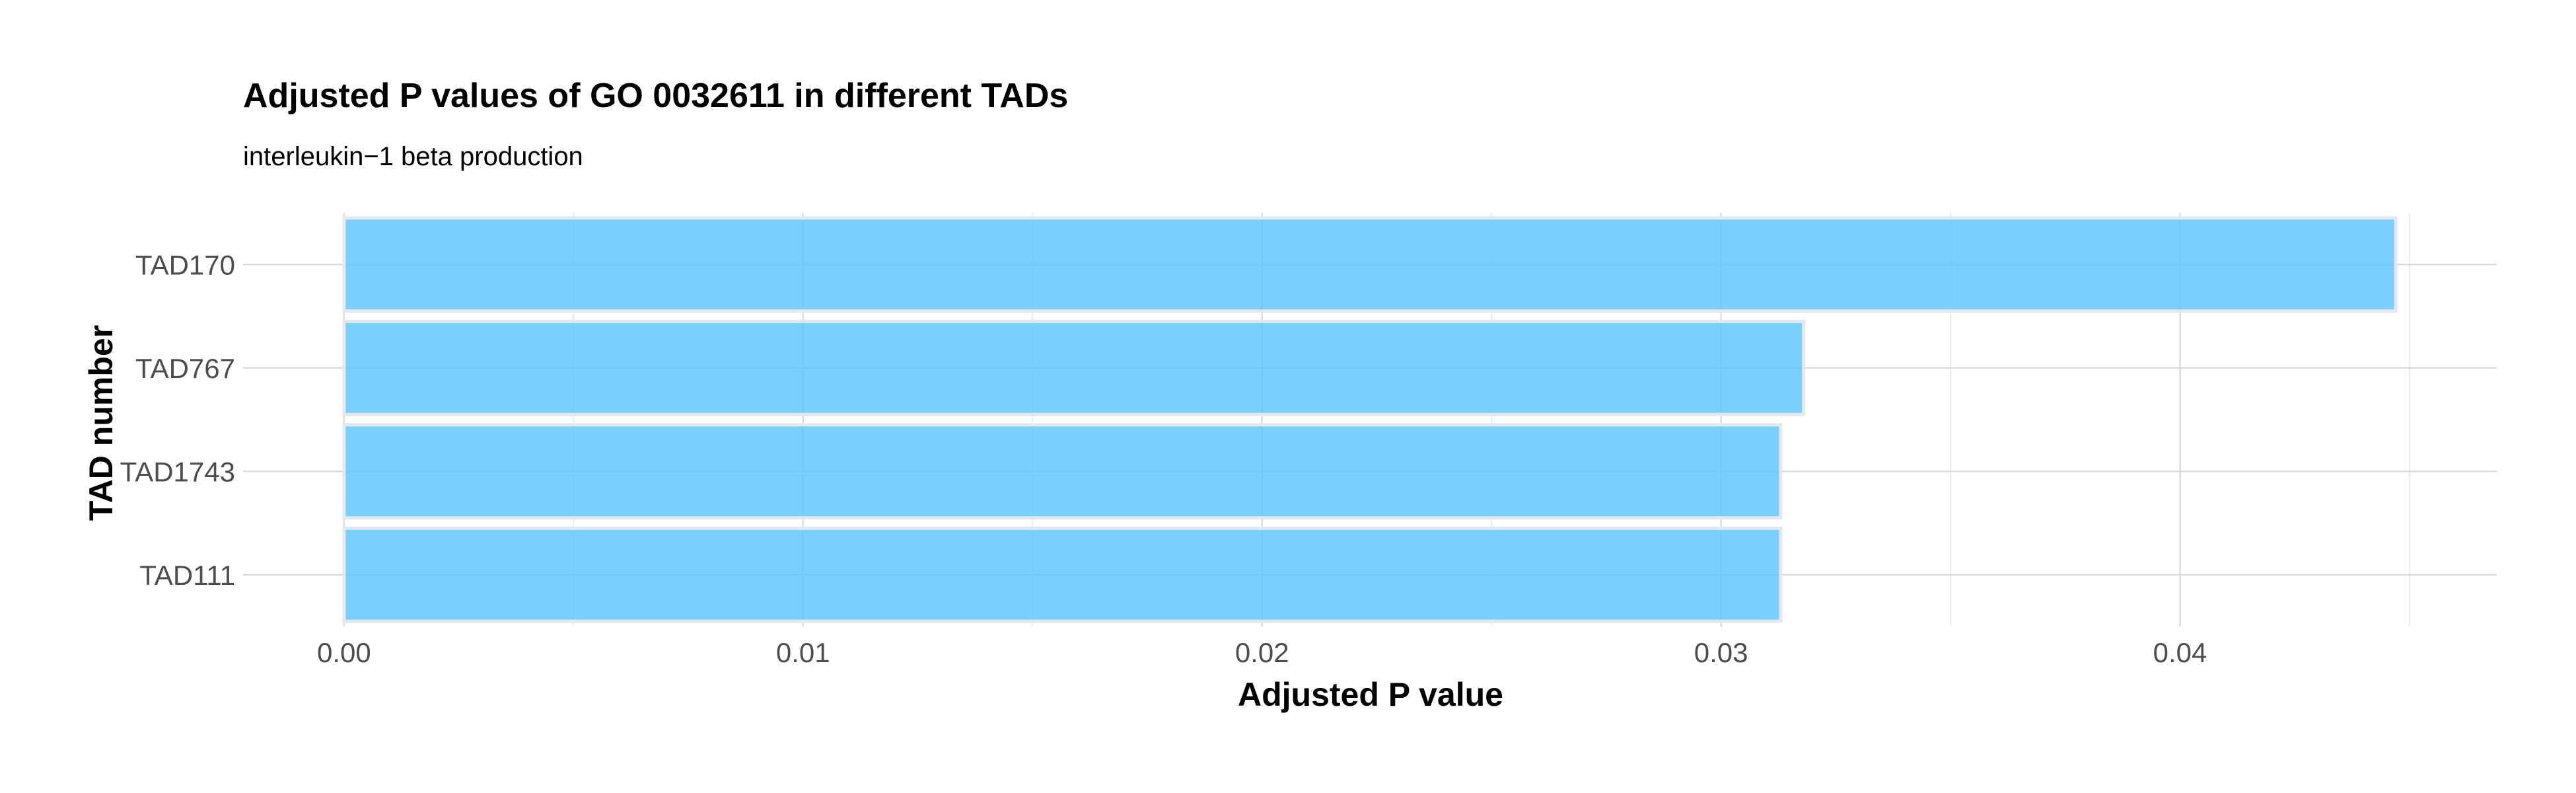 The height and width of the screenshot is (793, 2576). I want to click on y-tick-labels: TAD170 TAD767 TAD1743 TAD111, so click(177, 420).